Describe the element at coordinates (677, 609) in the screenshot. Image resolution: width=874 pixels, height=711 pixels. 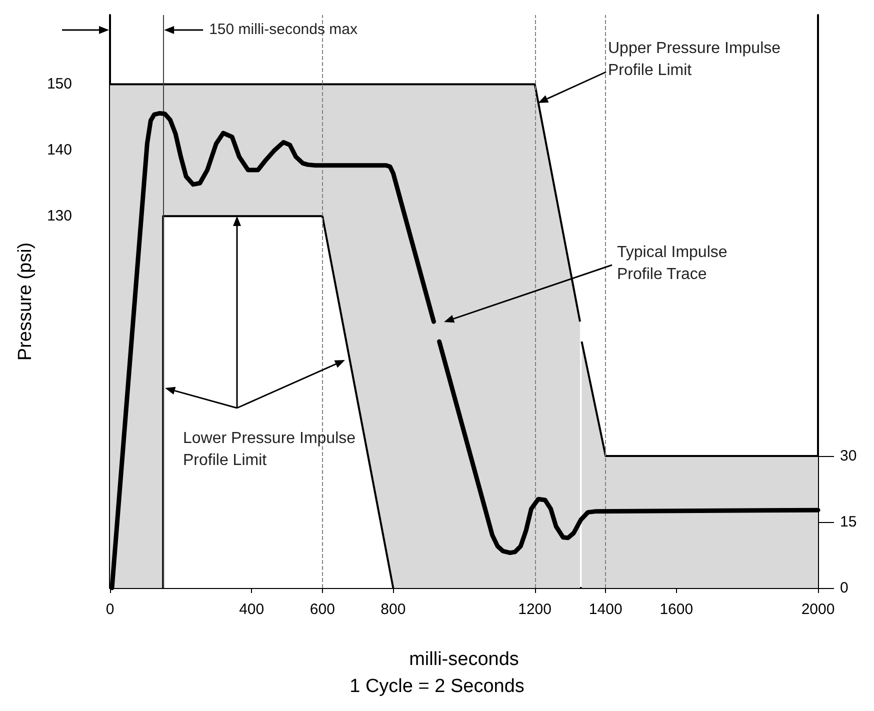
I see `x-tick-label: 1600` at that location.